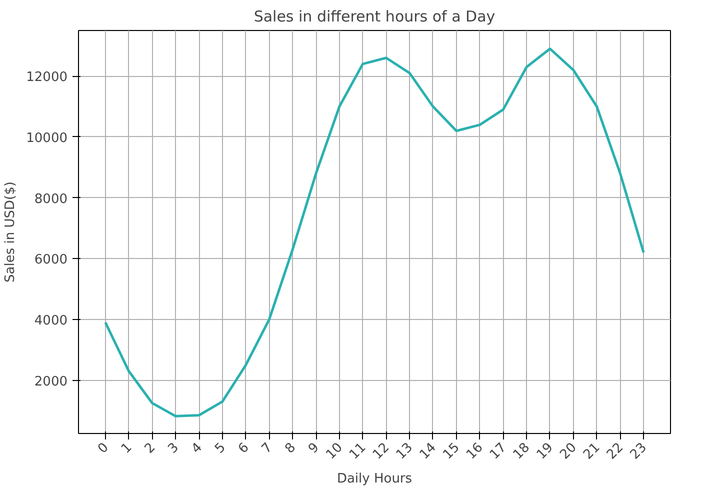  Describe the element at coordinates (428, 451) in the screenshot. I see `x-tick-label: 14` at that location.